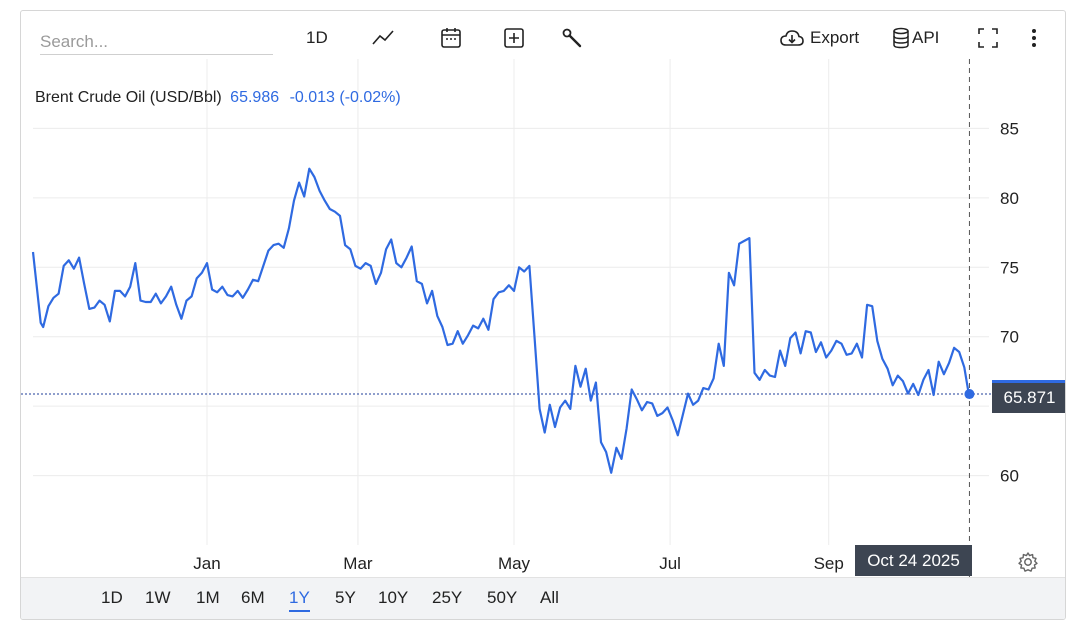 This screenshot has height=630, width=1080. What do you see at coordinates (913, 560) in the screenshot?
I see `crosshair-date-tag: Oct 24 2025` at bounding box center [913, 560].